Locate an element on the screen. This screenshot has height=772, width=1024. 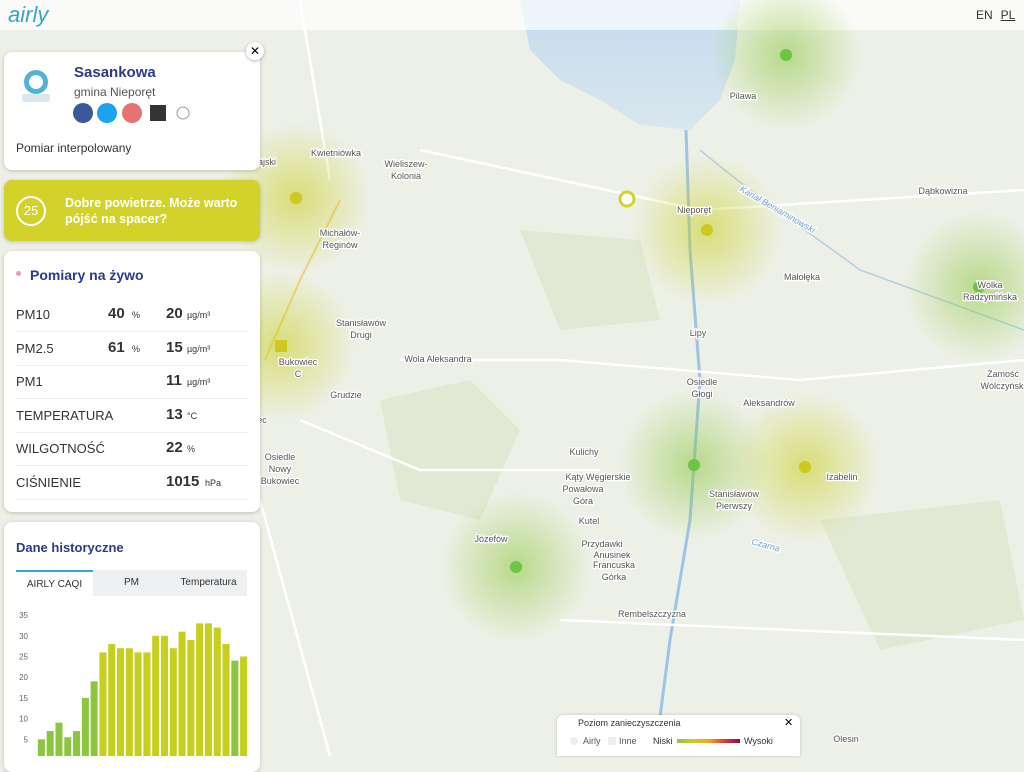
place-label: Kwietniówka is located at coordinates (336, 153).